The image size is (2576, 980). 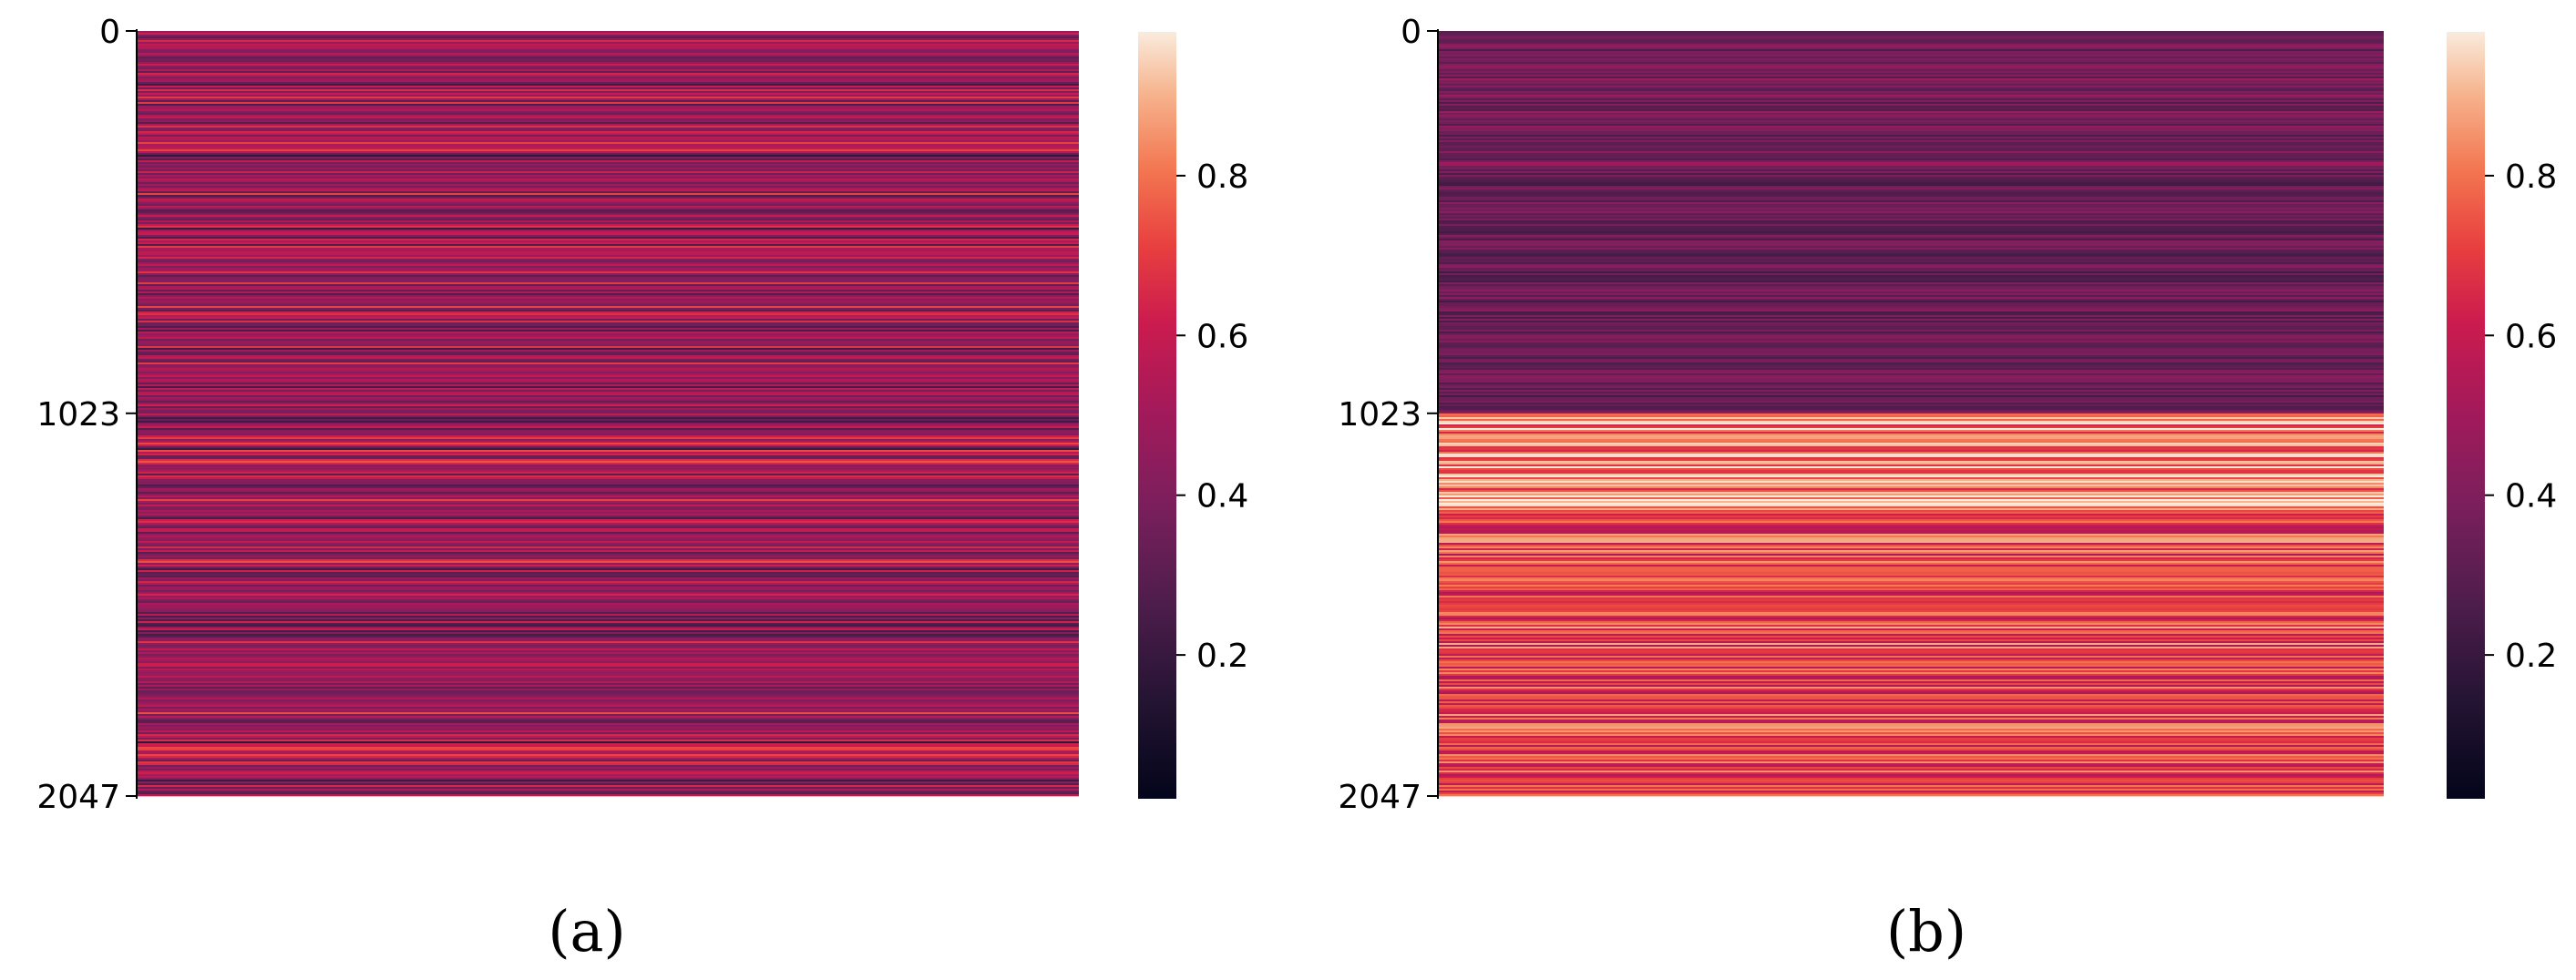 I want to click on panel-b-colorbar-tick-label: 0.8, so click(x=2531, y=177).